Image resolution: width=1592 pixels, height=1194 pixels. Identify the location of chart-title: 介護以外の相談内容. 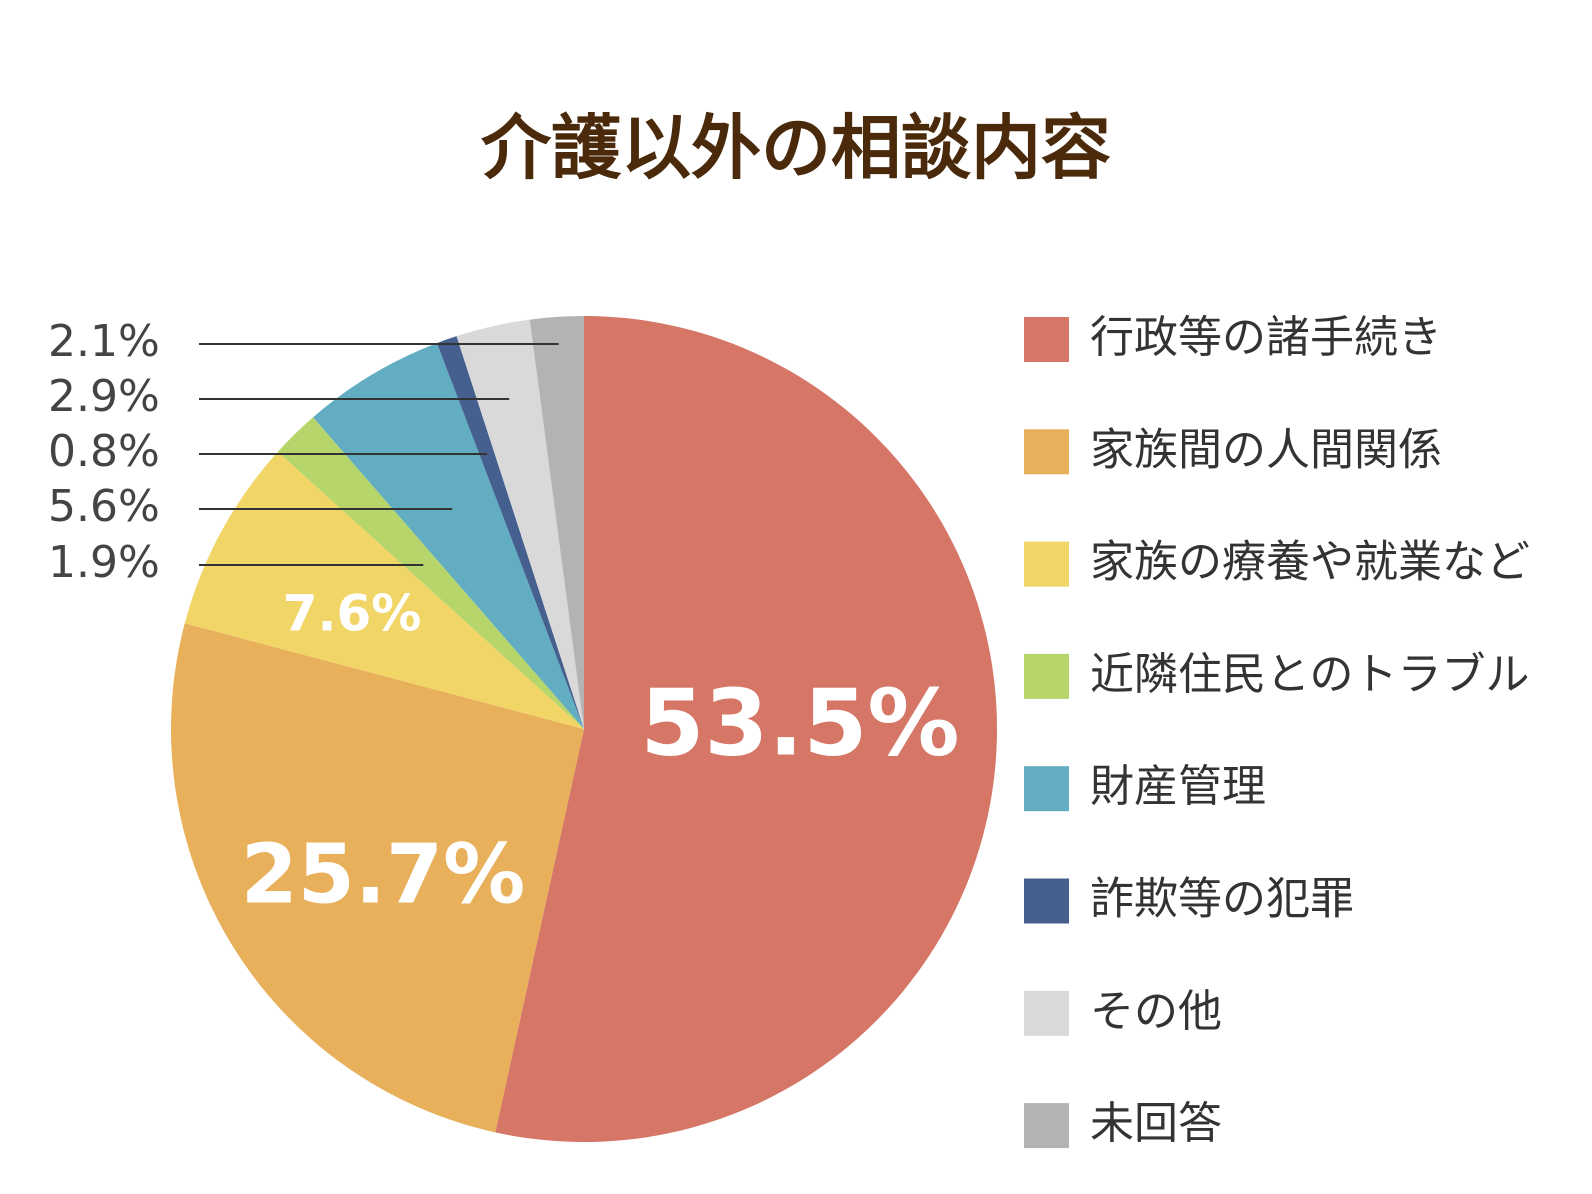
(796, 148).